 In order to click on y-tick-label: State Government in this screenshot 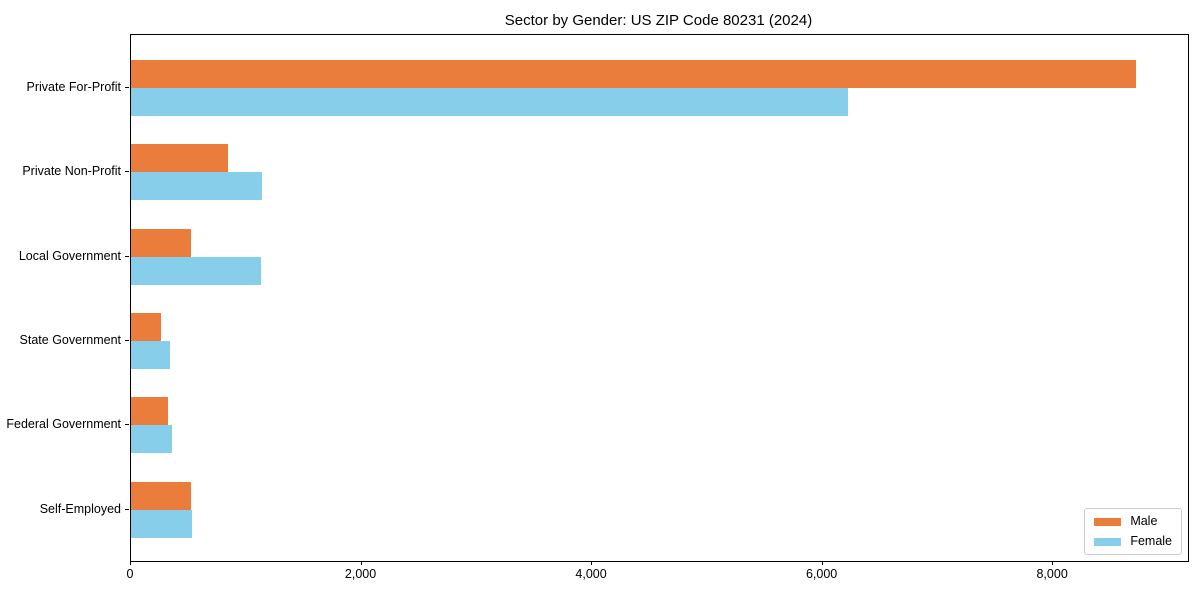, I will do `click(70, 339)`.